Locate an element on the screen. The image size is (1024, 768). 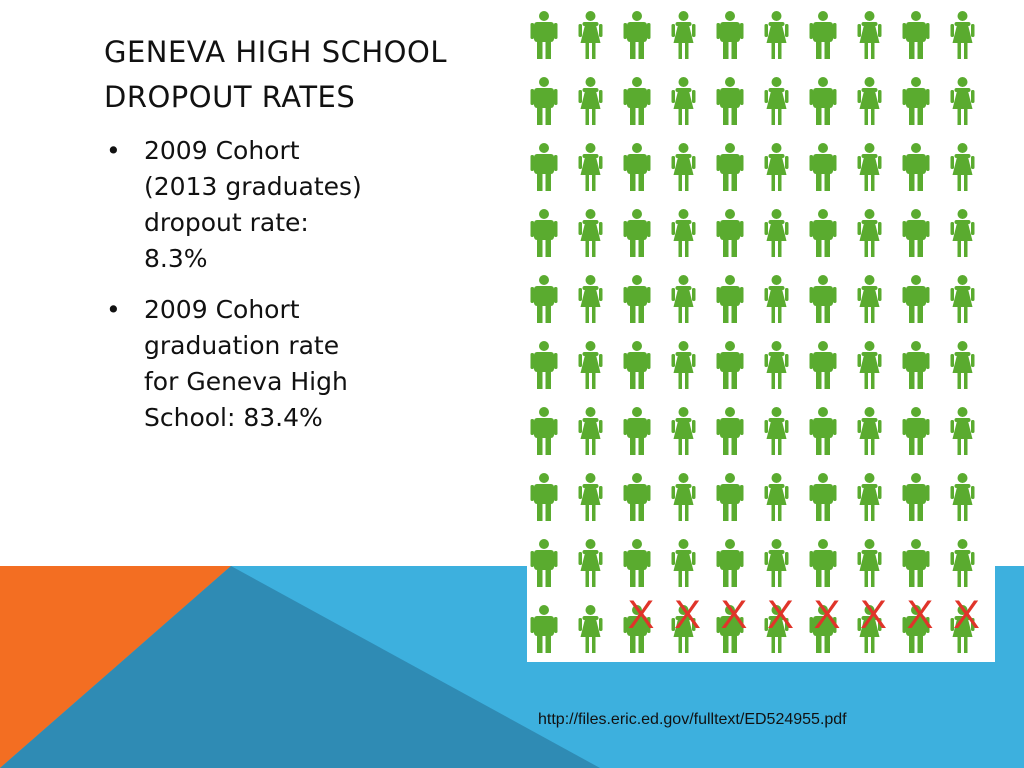
bullet-line: (2013 graduates) is located at coordinates (253, 186).